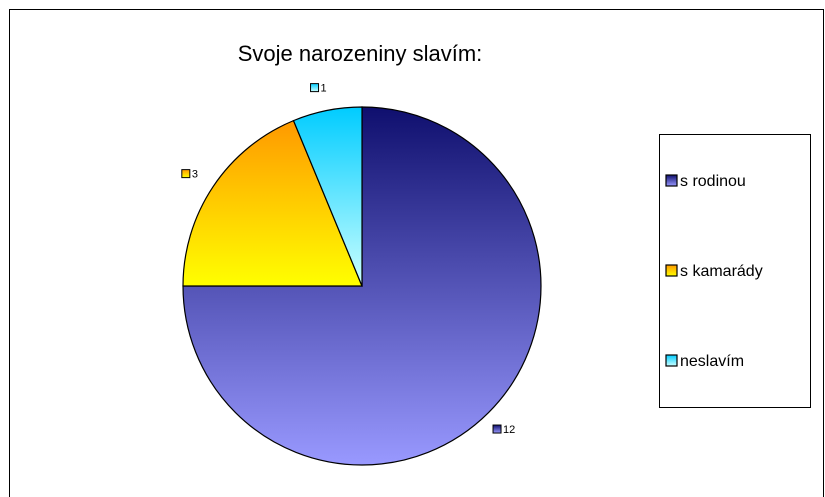  Describe the element at coordinates (712, 361) in the screenshot. I see `legend-label: neslavím` at that location.